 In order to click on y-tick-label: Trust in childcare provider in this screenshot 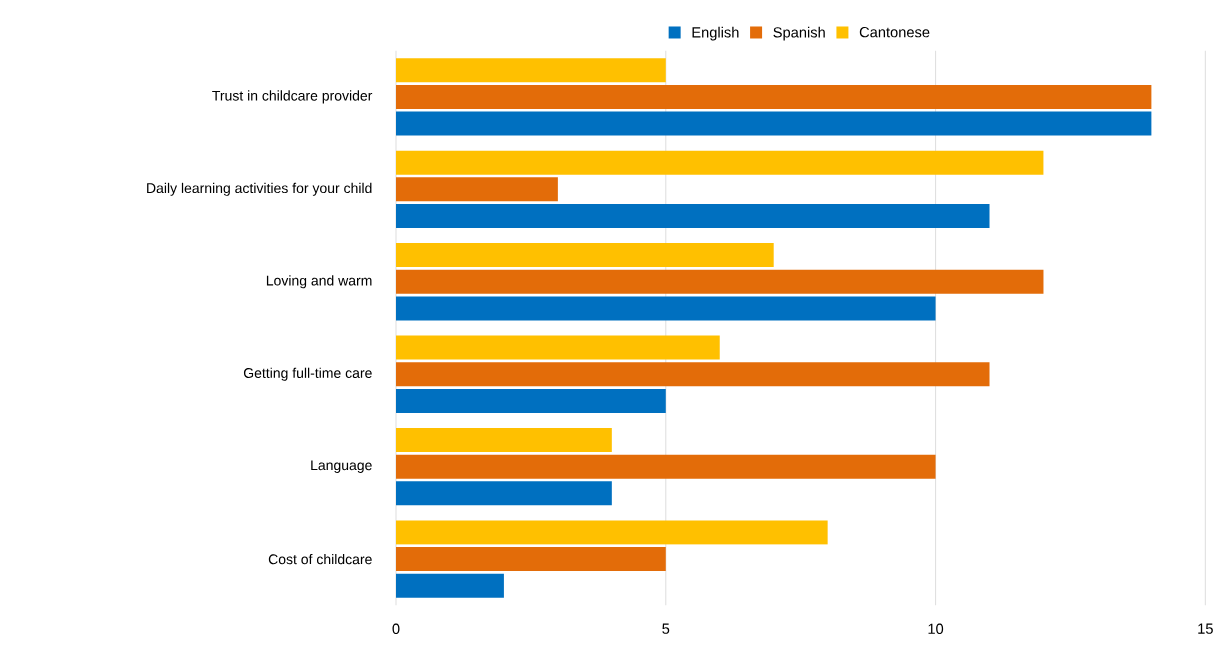, I will do `click(292, 97)`.